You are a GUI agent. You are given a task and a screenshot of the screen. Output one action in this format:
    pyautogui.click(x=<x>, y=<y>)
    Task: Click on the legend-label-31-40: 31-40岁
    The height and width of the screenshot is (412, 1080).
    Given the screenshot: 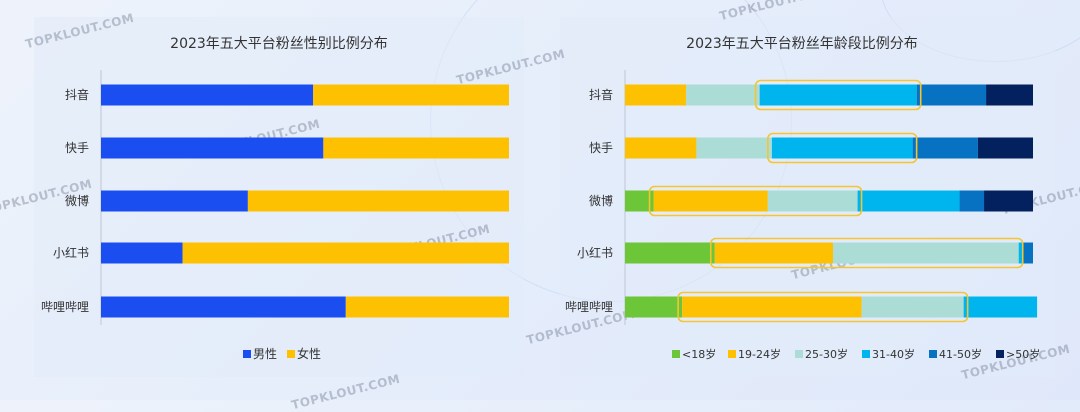 What is the action you would take?
    pyautogui.click(x=893, y=354)
    